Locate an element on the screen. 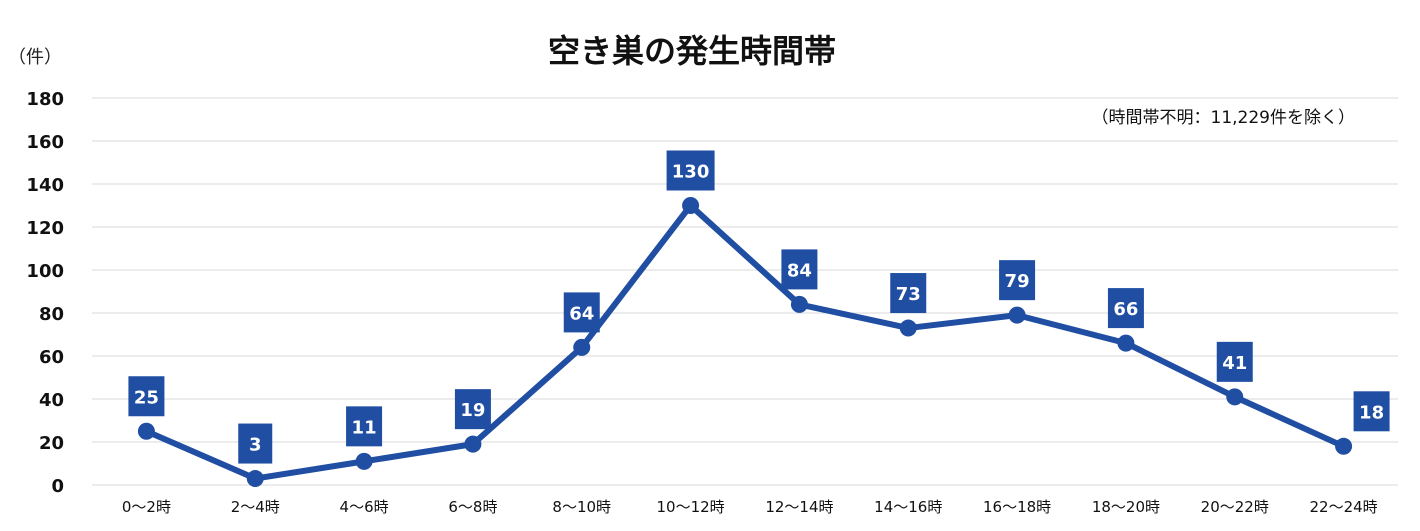 The height and width of the screenshot is (531, 1420). chart-note: （時間帯不明：11,229件を除く） is located at coordinates (1223, 118).